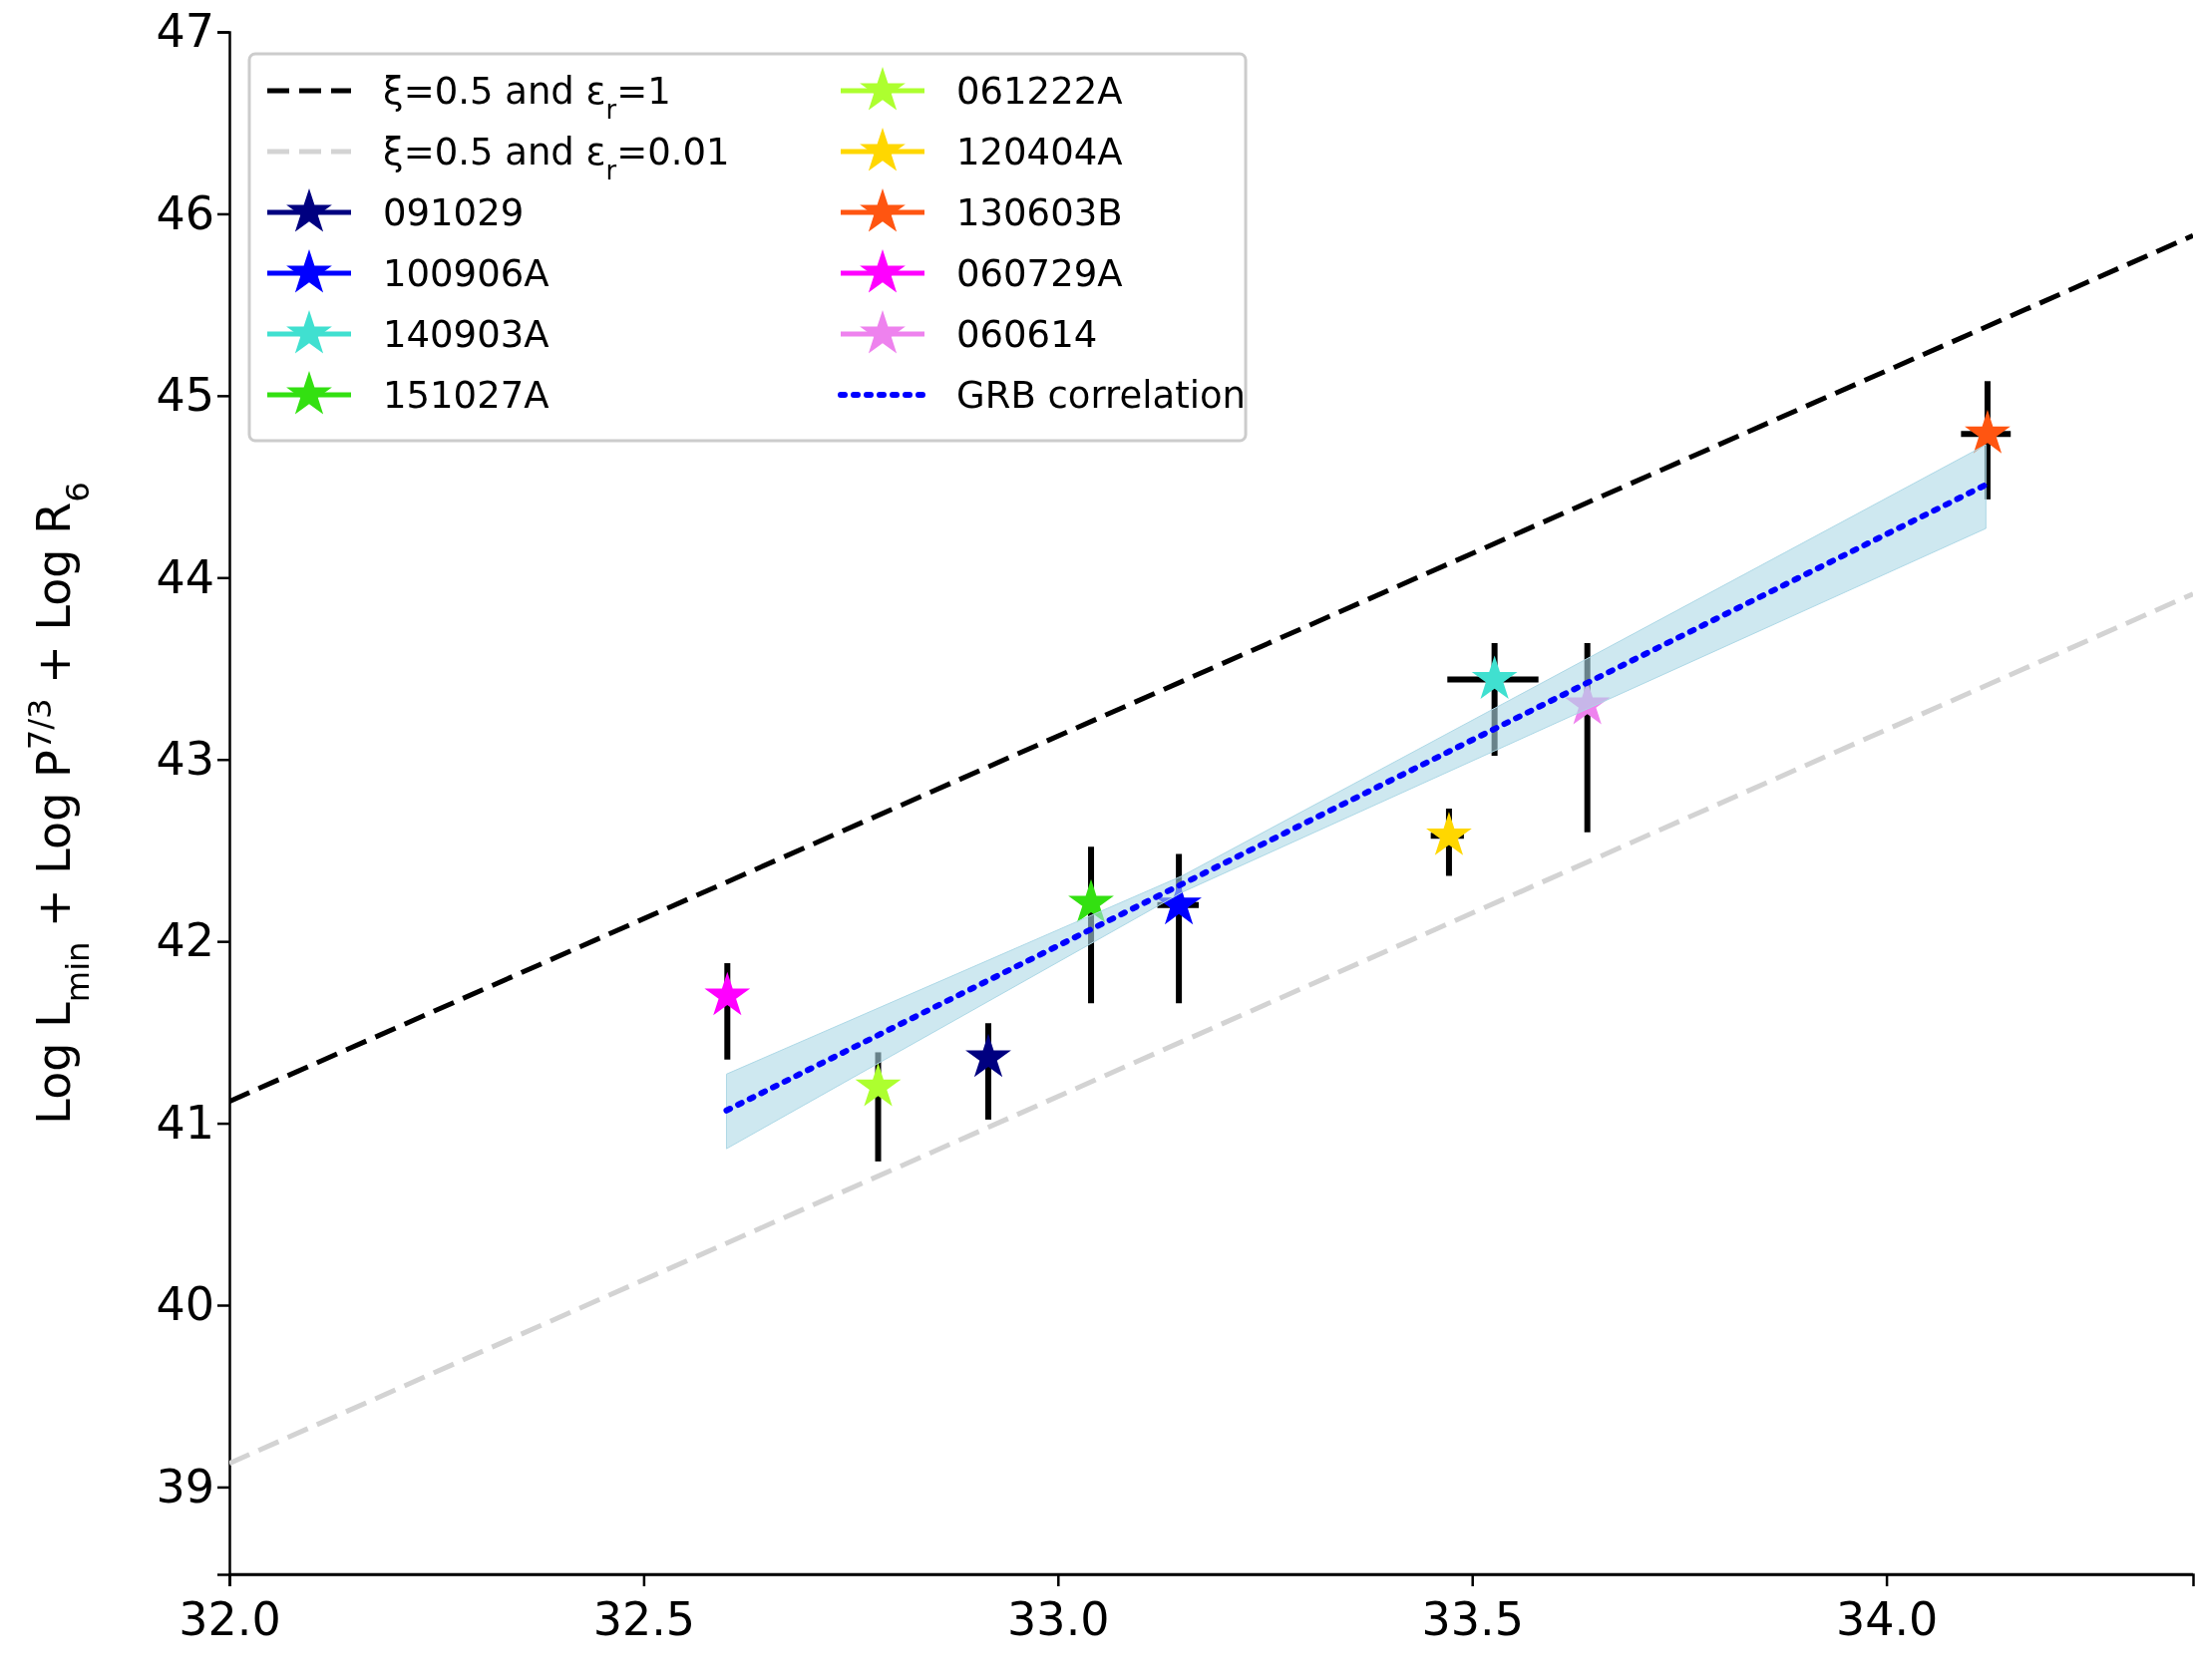  What do you see at coordinates (527, 97) in the screenshot?
I see `legend-label: ξ=0.5 and ε$_{r}$=1` at bounding box center [527, 97].